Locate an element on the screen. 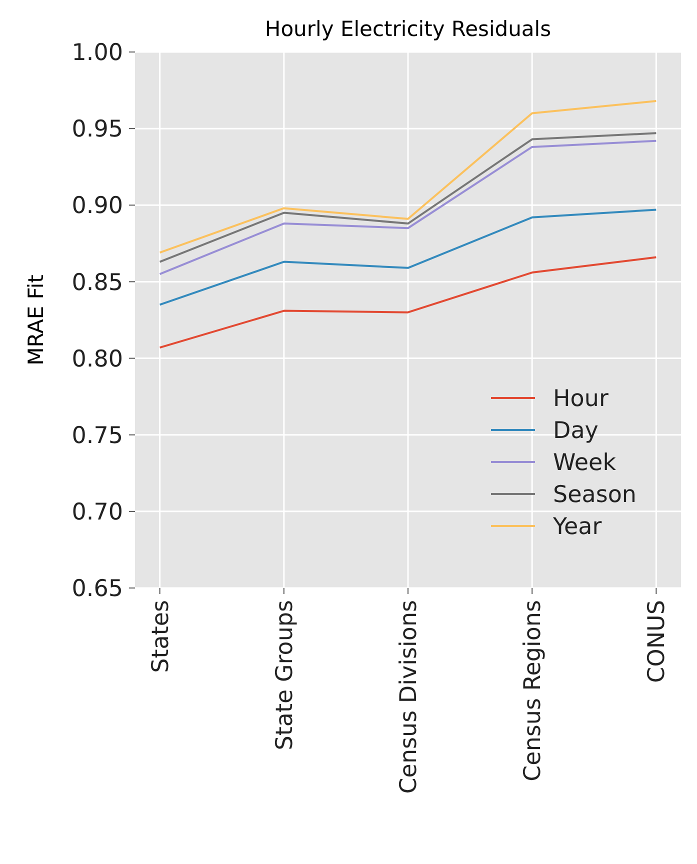  legend-label: Day is located at coordinates (575, 431).